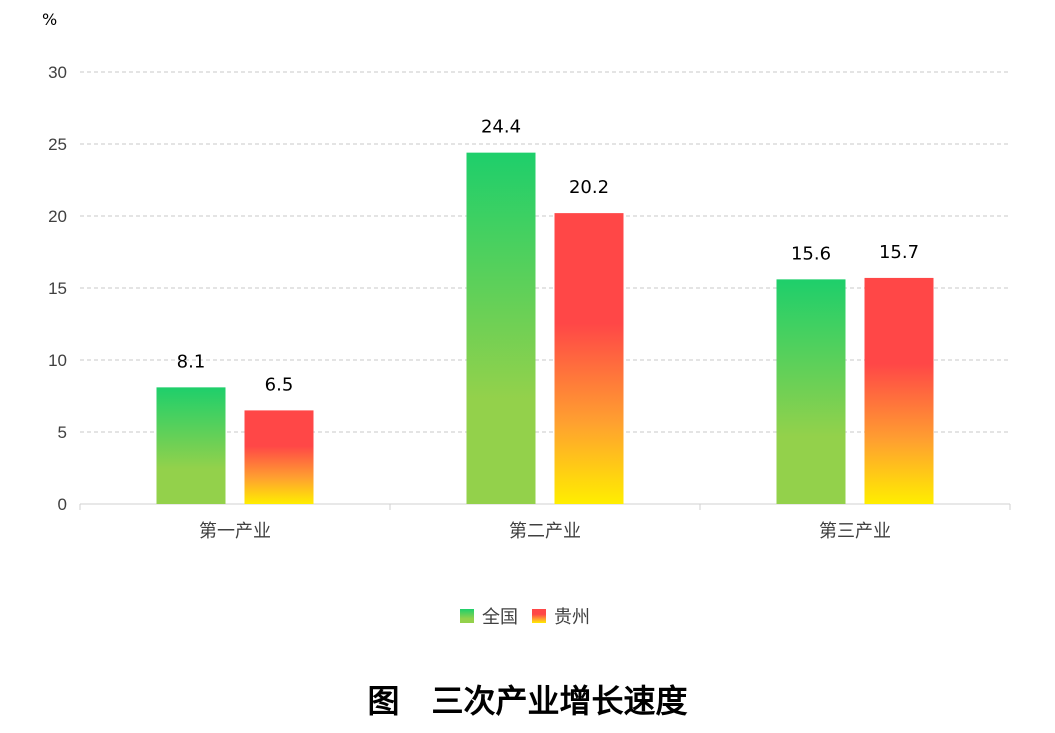  What do you see at coordinates (500, 617) in the screenshot?
I see `legend-label-全国: 全国` at bounding box center [500, 617].